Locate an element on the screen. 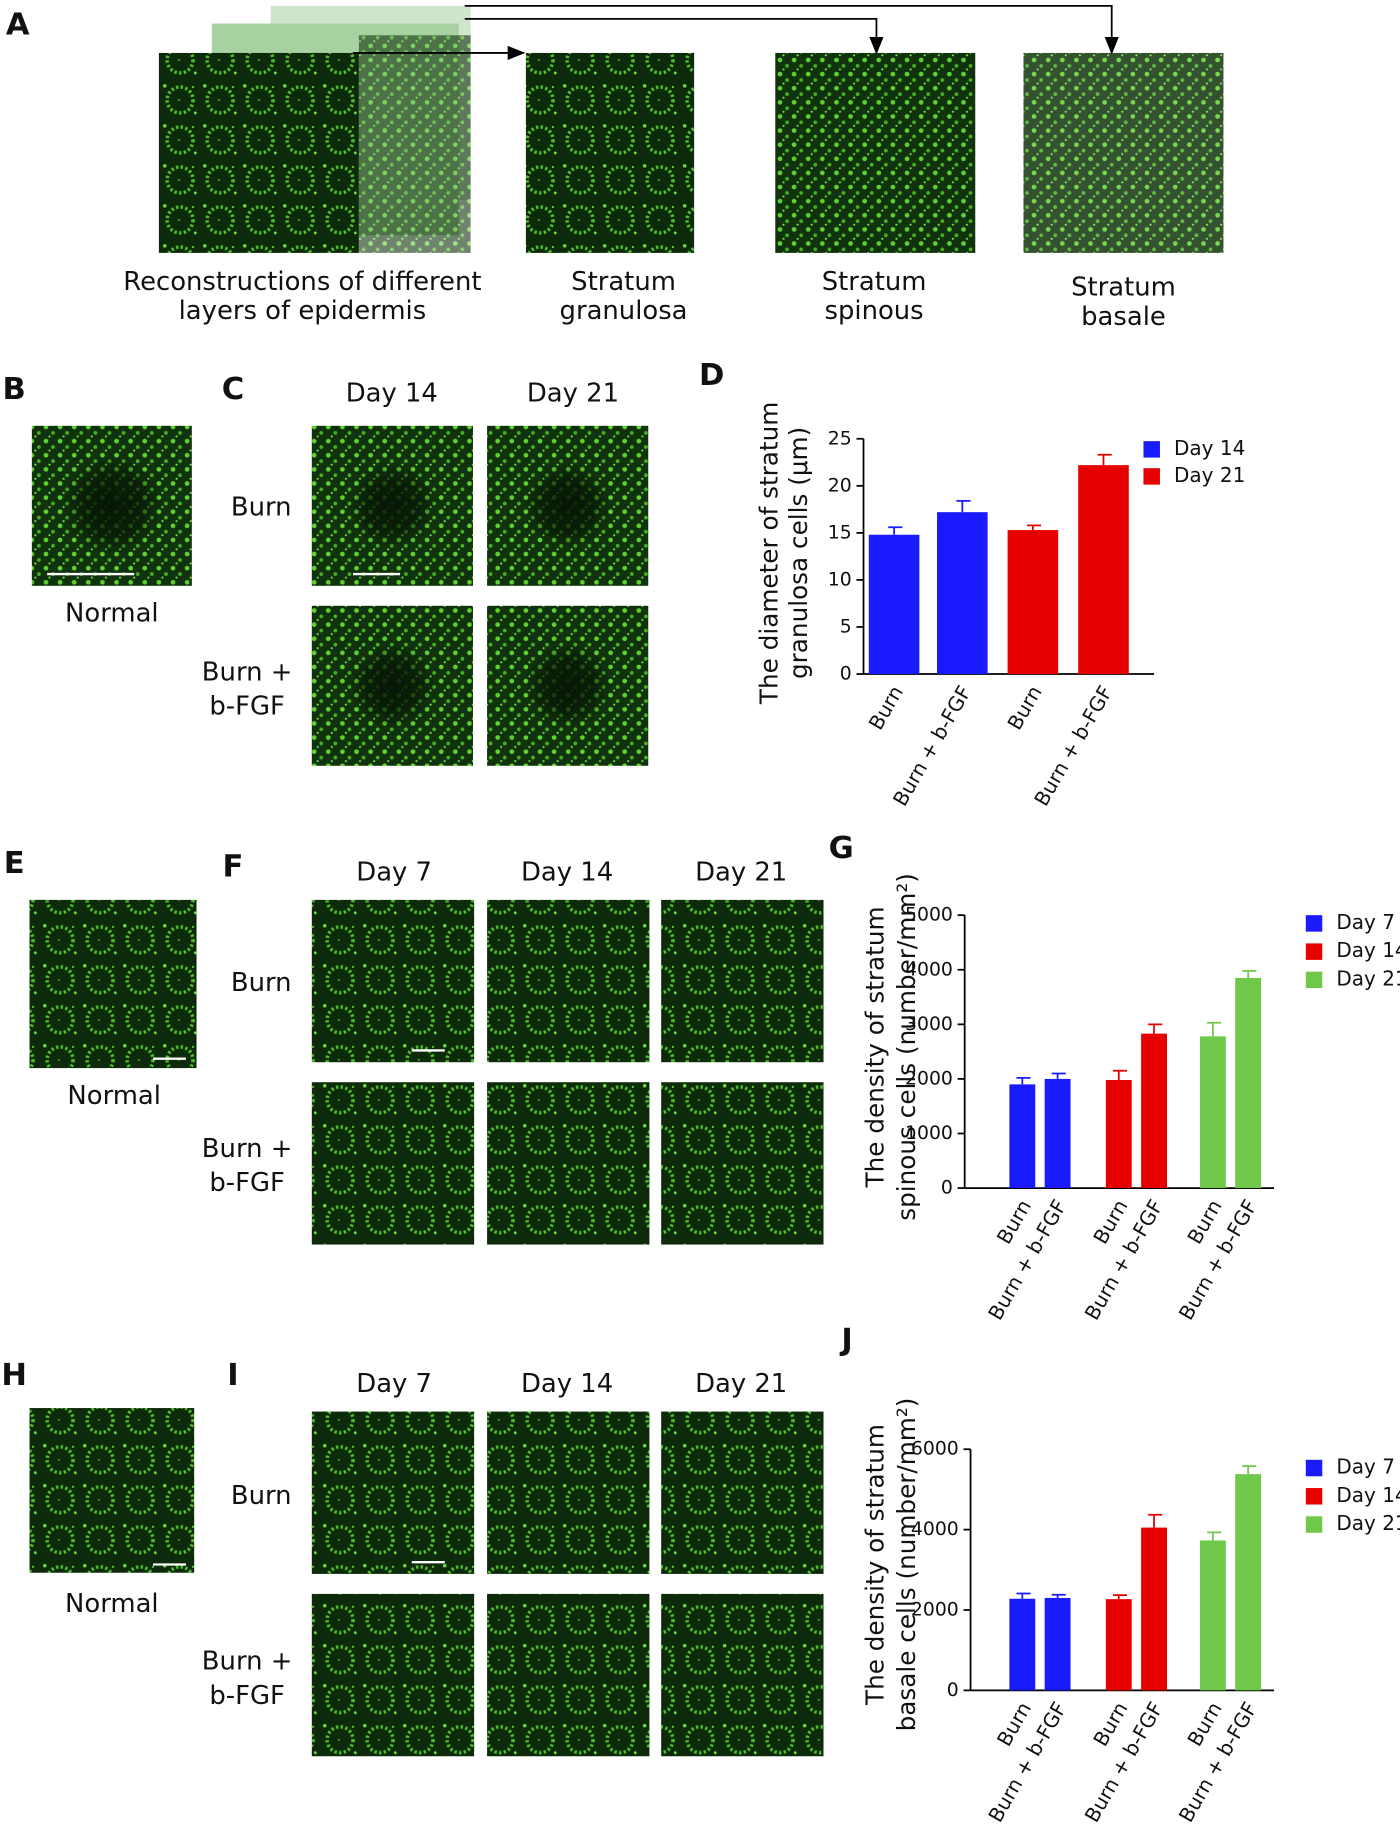 This screenshot has height=1848, width=1400. y-tick-label: 15 is located at coordinates (840, 532).